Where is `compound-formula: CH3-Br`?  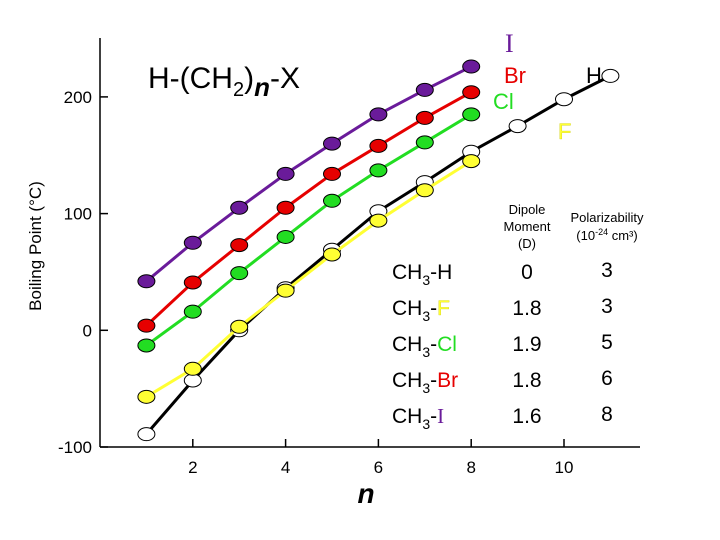 compound-formula: CH3-Br is located at coordinates (425, 382).